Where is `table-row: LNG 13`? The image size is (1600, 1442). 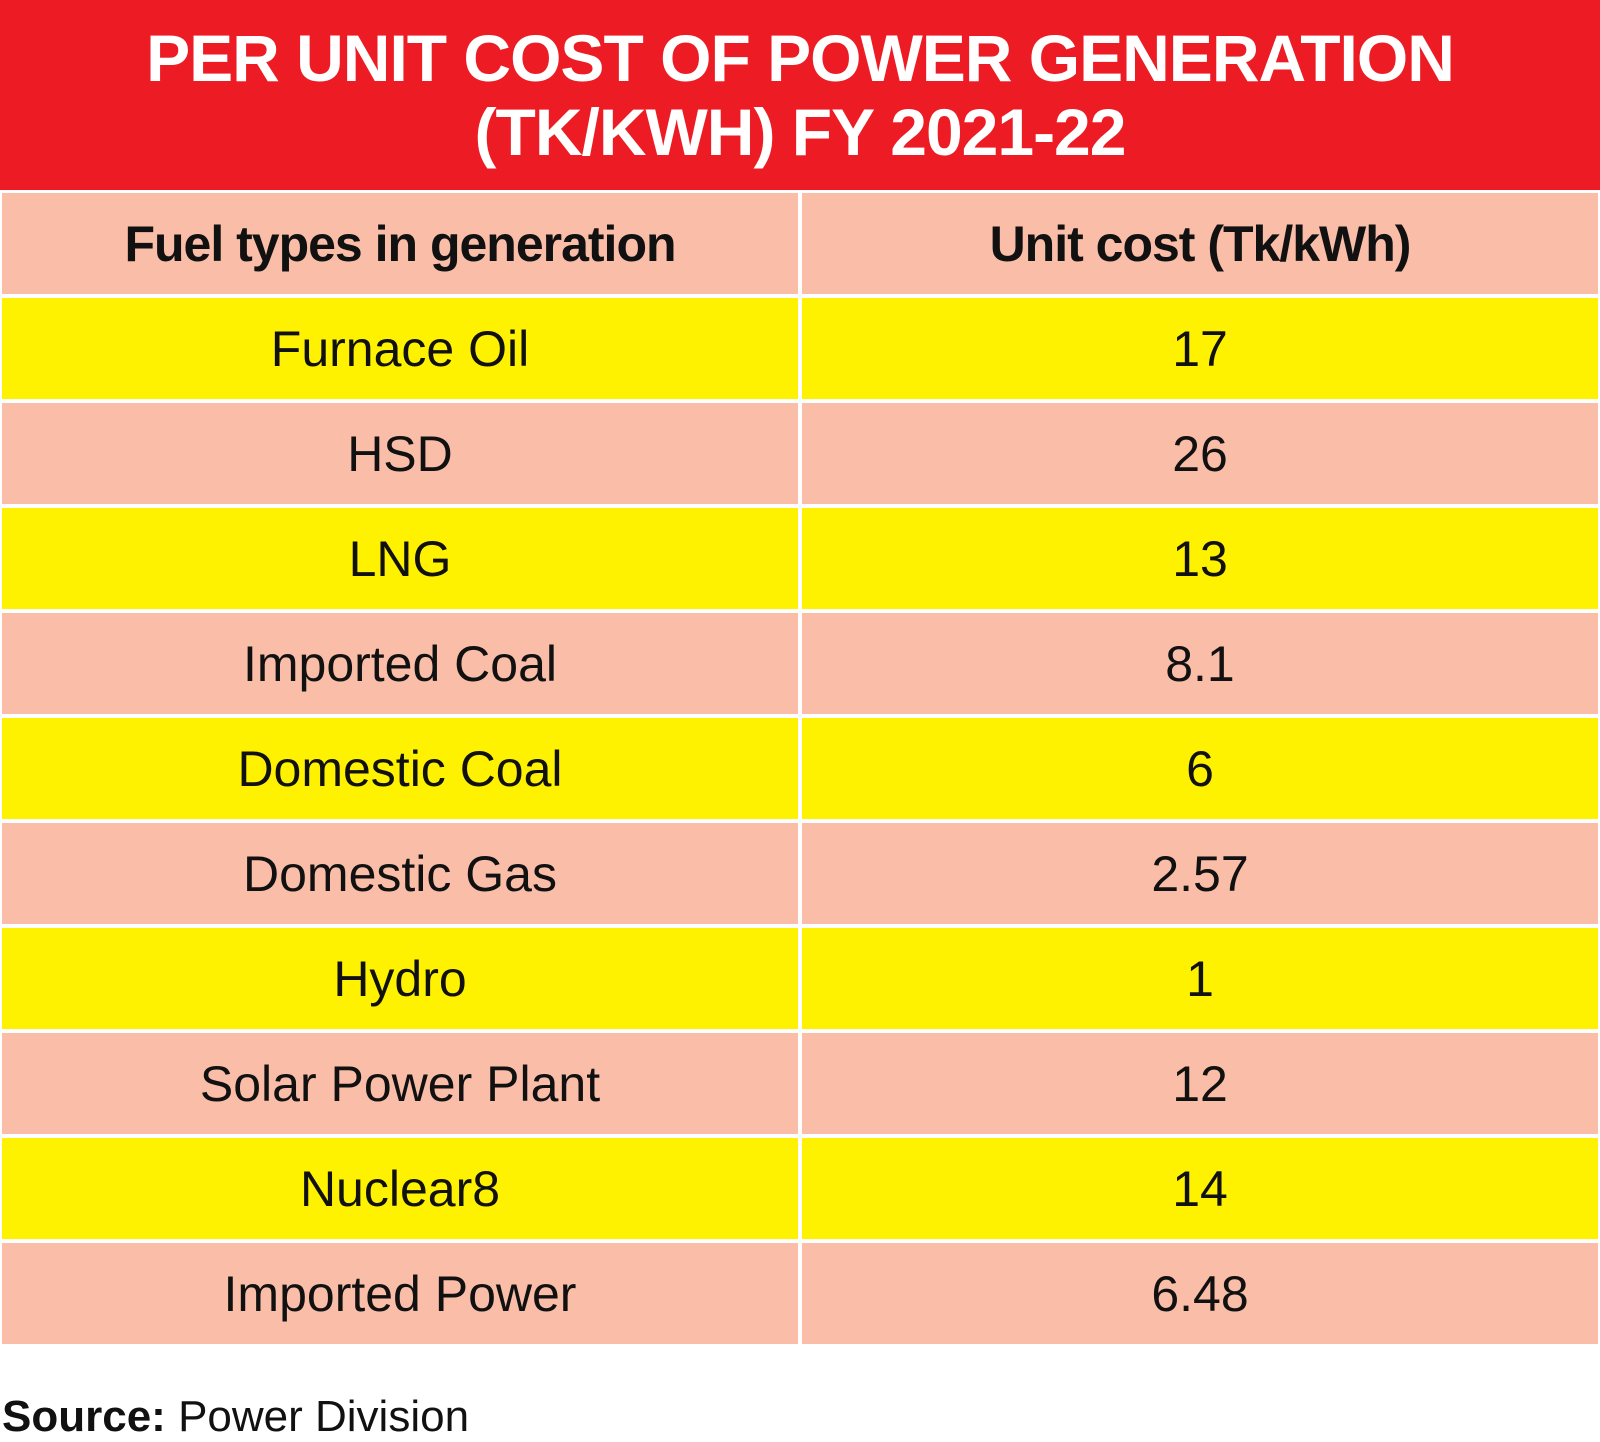
table-row: LNG 13 is located at coordinates (800, 558).